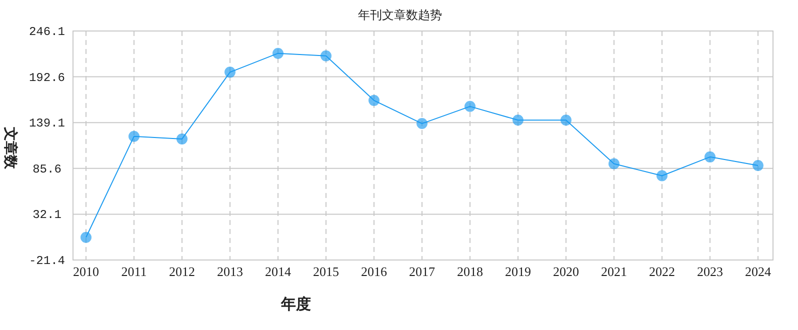 Image resolution: width=798 pixels, height=330 pixels. What do you see at coordinates (295, 304) in the screenshot?
I see `x-axis-title: 年度` at bounding box center [295, 304].